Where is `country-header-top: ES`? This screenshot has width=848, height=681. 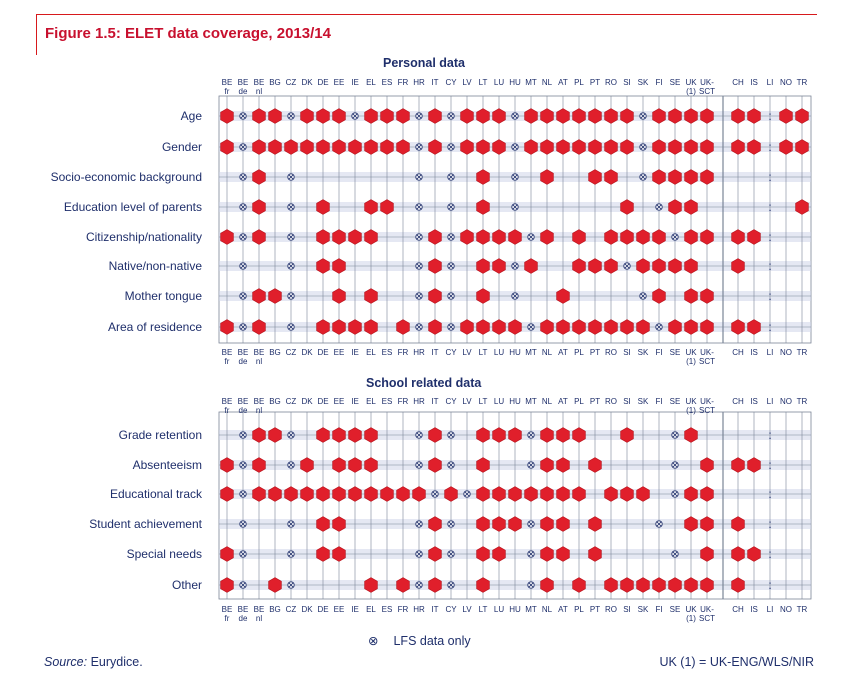
country-header-top: ES is located at coordinates (387, 401).